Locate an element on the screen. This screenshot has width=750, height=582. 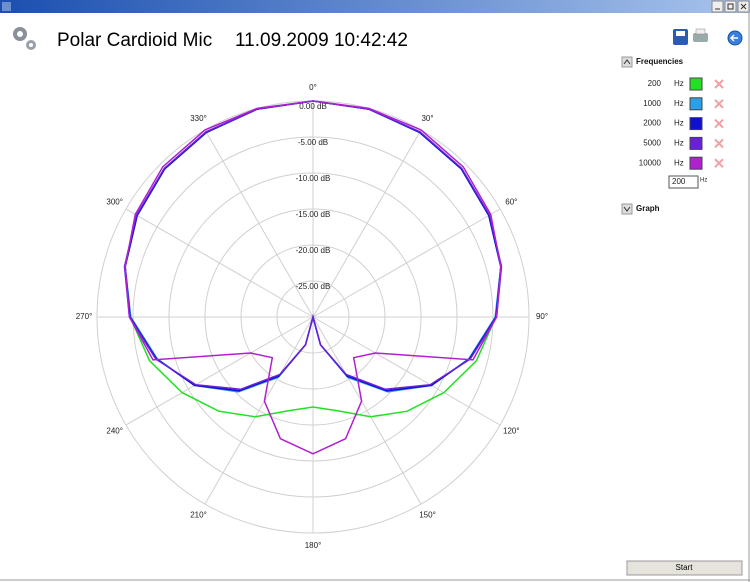
start-button is located at coordinates (684, 568).